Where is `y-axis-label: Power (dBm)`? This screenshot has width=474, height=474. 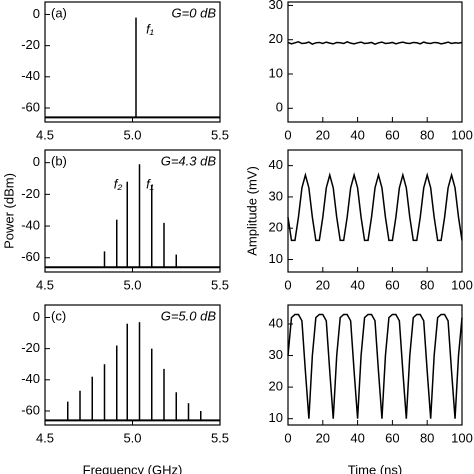 y-axis-label: Power (dBm) is located at coordinates (8, 211).